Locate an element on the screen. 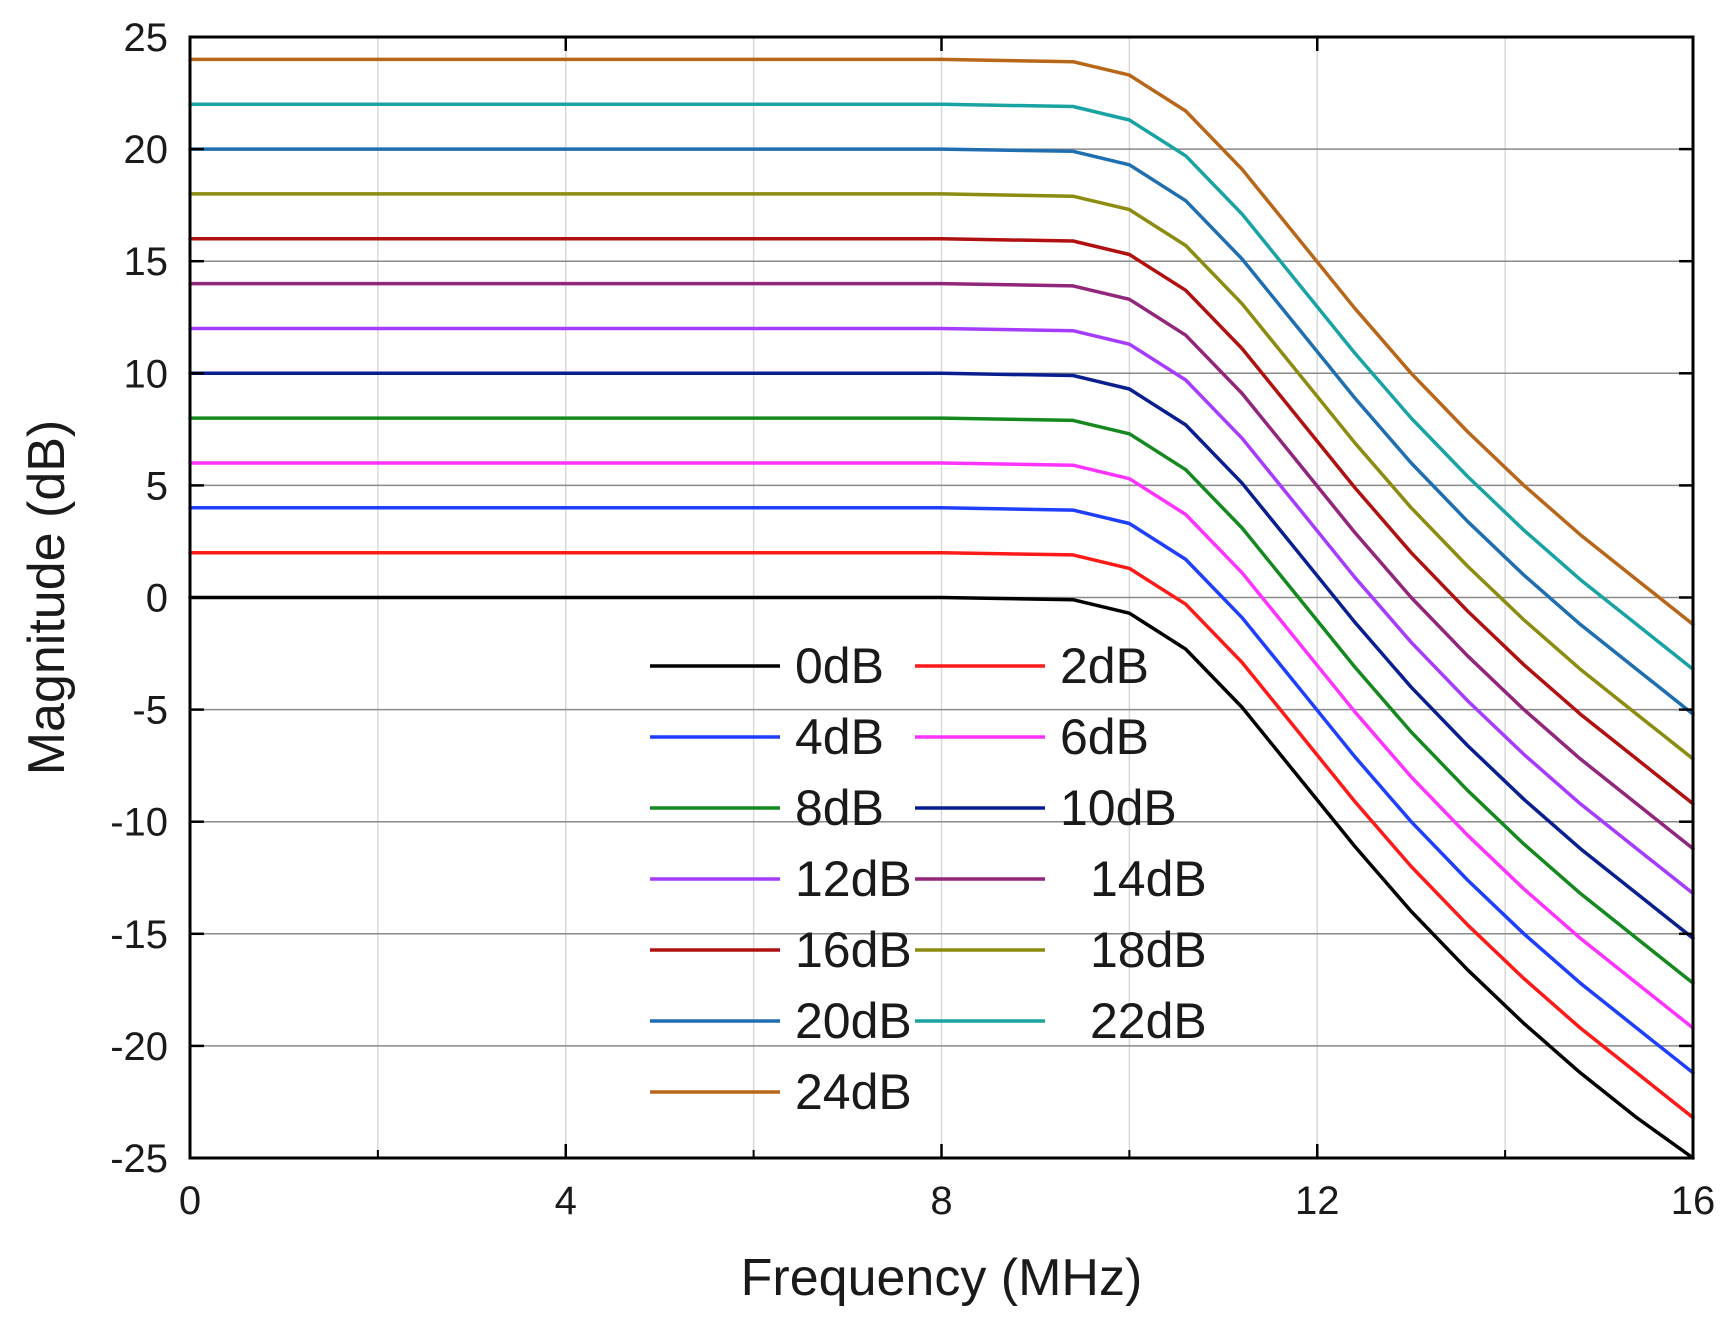 Image resolution: width=1728 pixels, height=1322 pixels. x-tick-label: 12 is located at coordinates (1317, 1201).